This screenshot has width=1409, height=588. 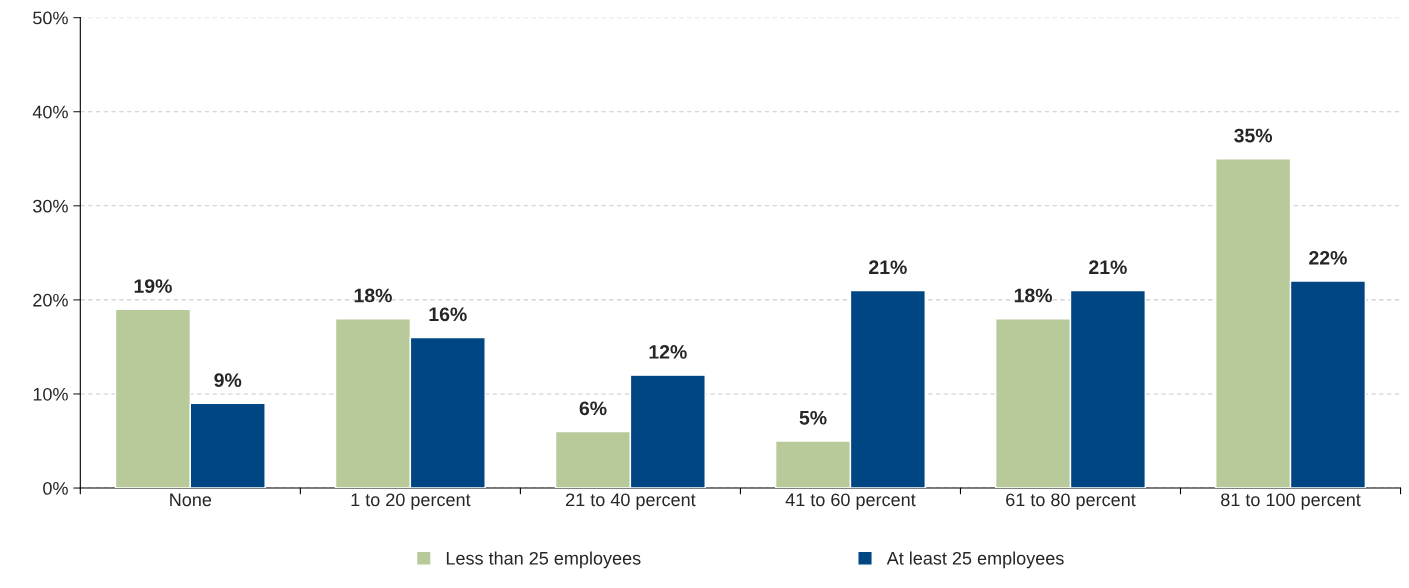 What do you see at coordinates (593, 408) in the screenshot?
I see `data-label: 6%` at bounding box center [593, 408].